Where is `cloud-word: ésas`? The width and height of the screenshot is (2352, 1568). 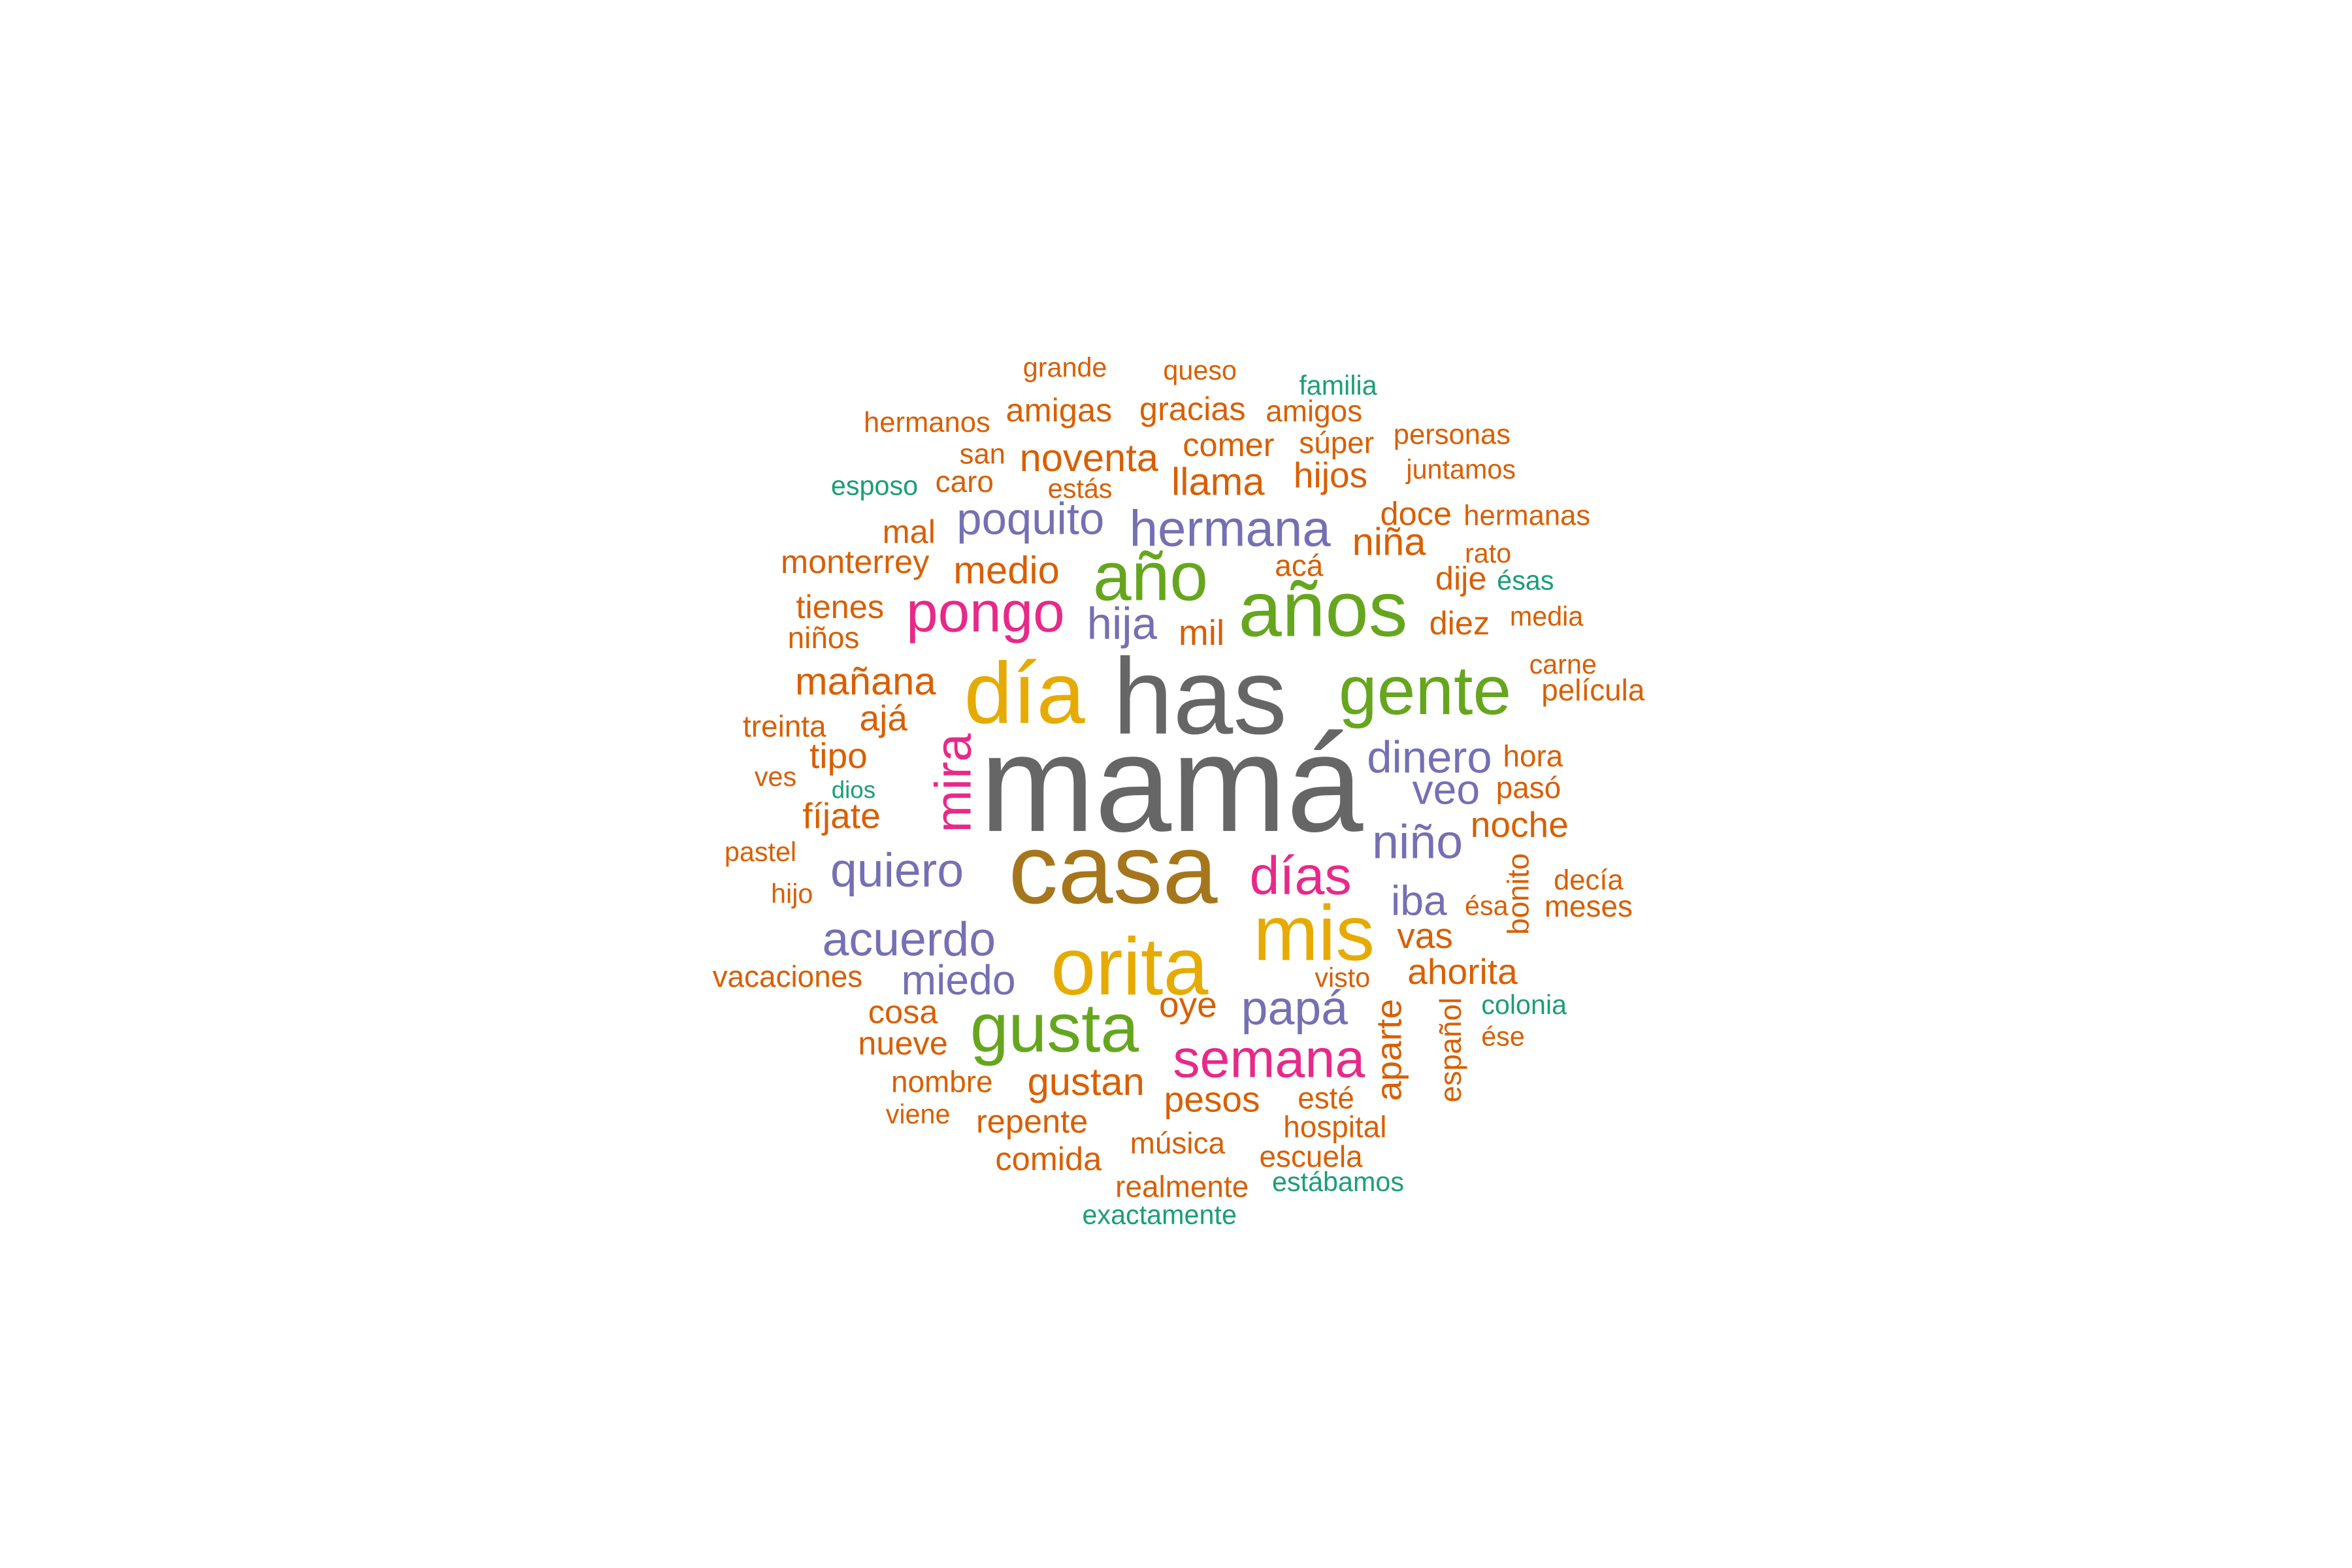 cloud-word: ésas is located at coordinates (1525, 580).